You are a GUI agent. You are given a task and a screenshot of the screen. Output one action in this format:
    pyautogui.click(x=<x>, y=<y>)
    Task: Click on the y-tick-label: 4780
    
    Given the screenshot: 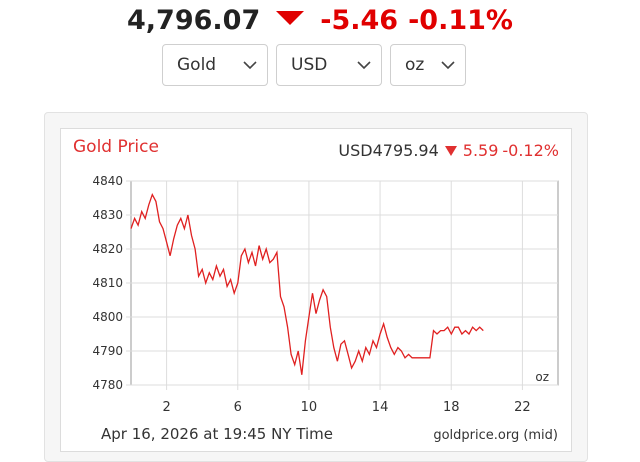 What is the action you would take?
    pyautogui.click(x=107, y=385)
    